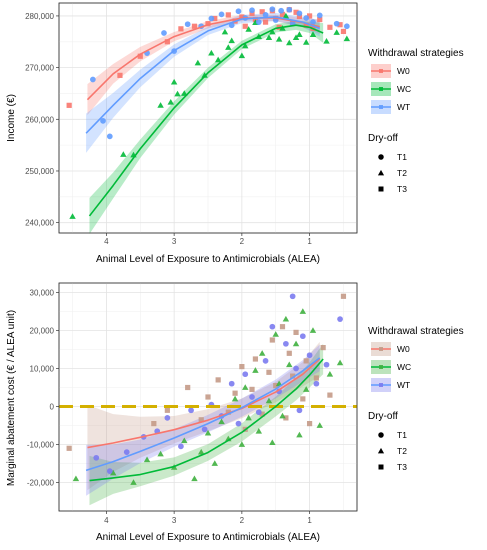  Describe the element at coordinates (381, 467) in the screenshot. I see `legend-shape-t3` at that location.